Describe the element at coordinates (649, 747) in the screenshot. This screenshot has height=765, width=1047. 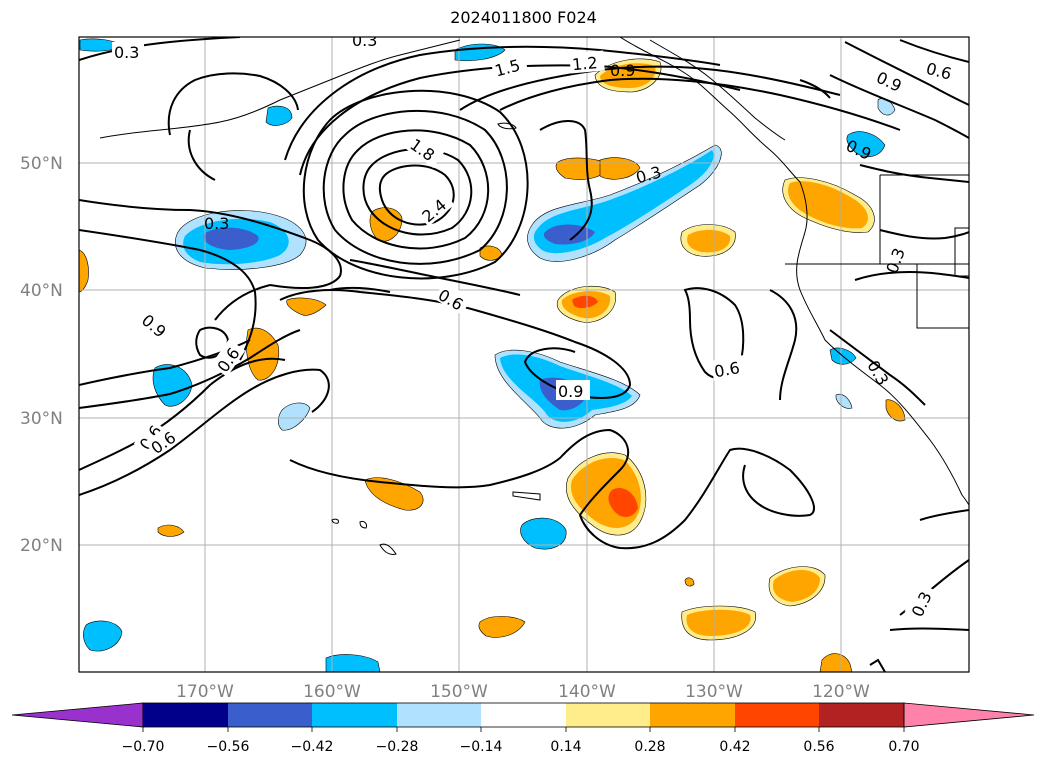
I see `colorbar-tick-label: 0.28` at that location.